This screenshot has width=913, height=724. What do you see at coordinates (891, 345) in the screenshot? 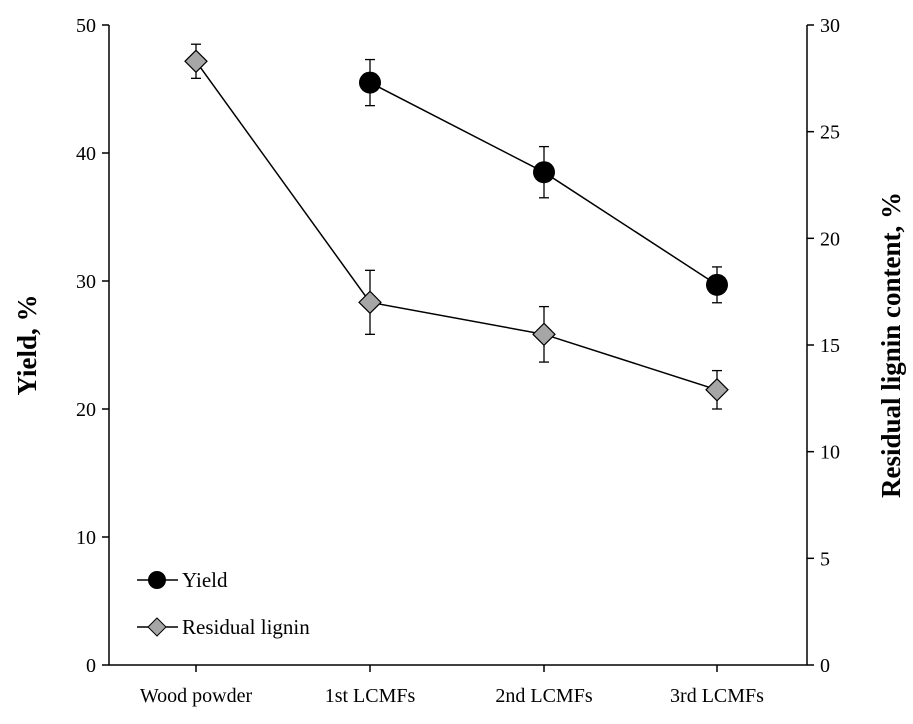
I see `y2-axis-title: Residual lignin content, %` at bounding box center [891, 345].